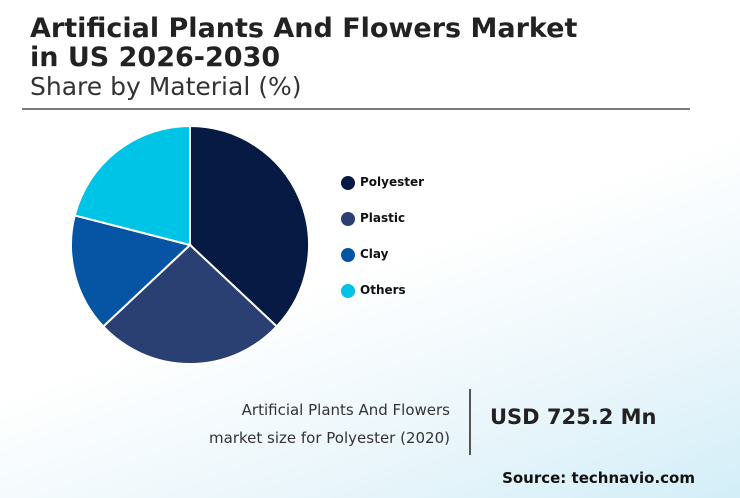 This screenshot has width=740, height=498. I want to click on pie-slice-clay, so click(131, 271).